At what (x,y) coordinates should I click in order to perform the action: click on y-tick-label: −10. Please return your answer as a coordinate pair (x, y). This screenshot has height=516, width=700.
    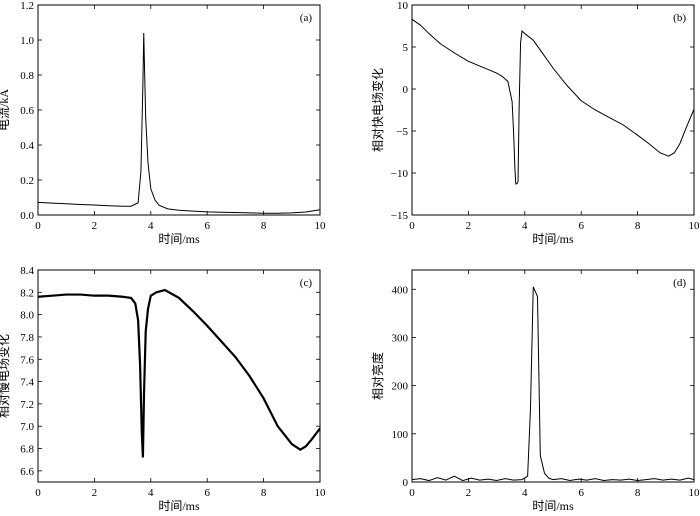
    Looking at the image, I should click on (400, 174).